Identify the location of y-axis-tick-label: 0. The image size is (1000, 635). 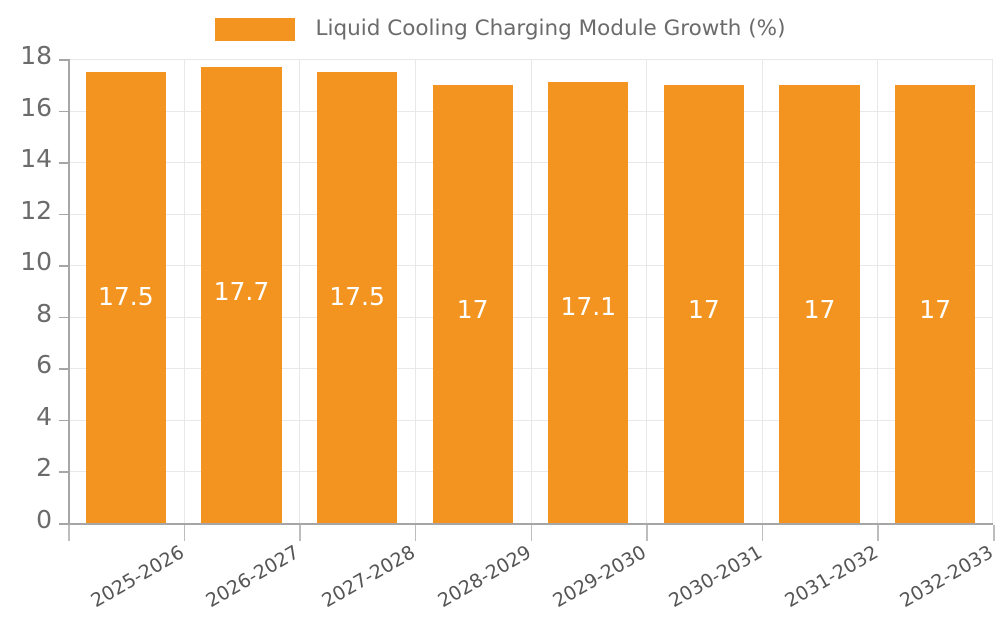
(44, 519).